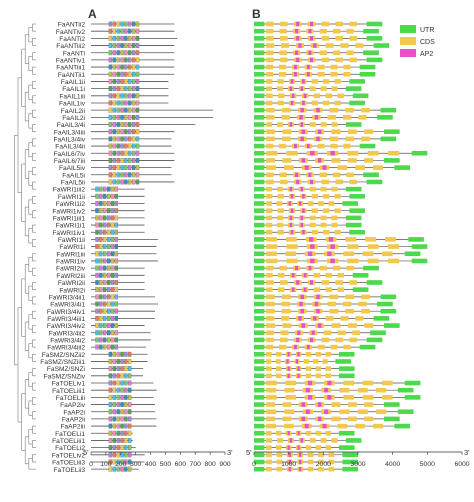  Describe the element at coordinates (121, 464) in the screenshot. I see `axis-a-tick-label: 200` at that location.